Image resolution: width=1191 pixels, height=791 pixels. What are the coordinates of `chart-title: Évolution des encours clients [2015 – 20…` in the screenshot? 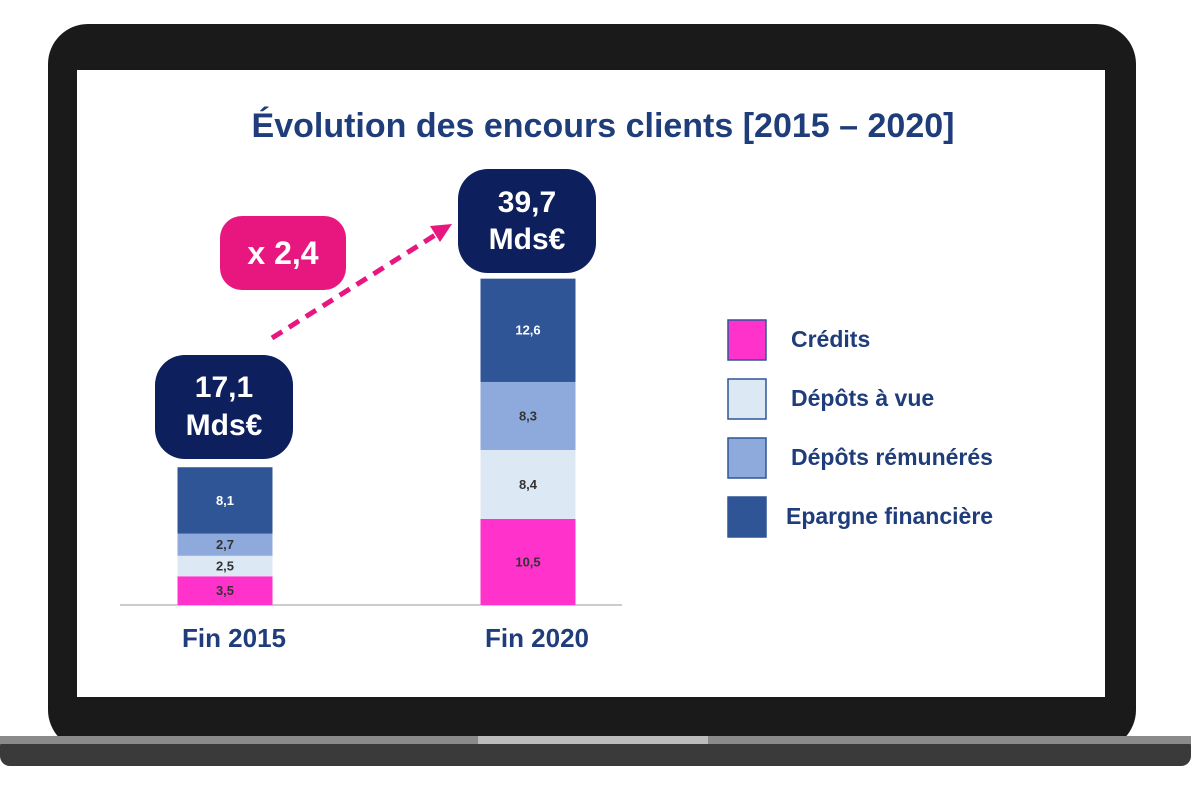 It's located at (603, 126).